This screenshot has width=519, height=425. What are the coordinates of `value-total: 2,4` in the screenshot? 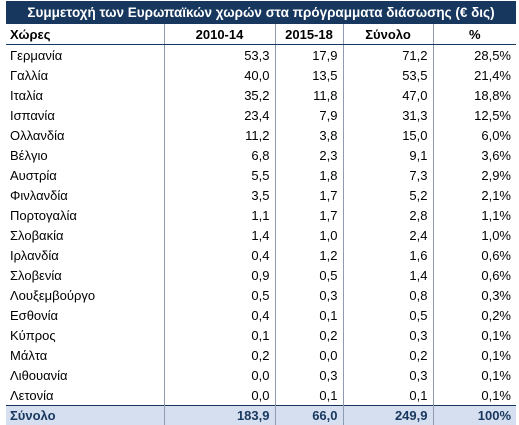 It's located at (388, 235).